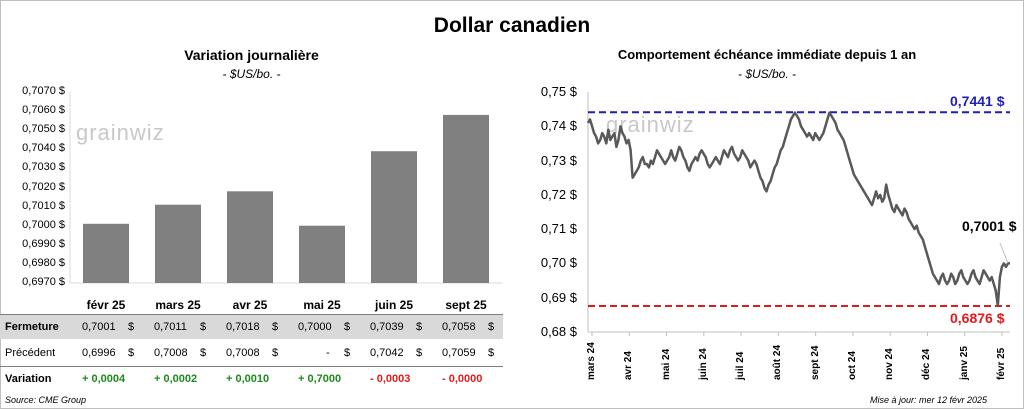 The height and width of the screenshot is (409, 1024). What do you see at coordinates (43, 224) in the screenshot?
I see `left-y-tick: 0,7000 $` at bounding box center [43, 224].